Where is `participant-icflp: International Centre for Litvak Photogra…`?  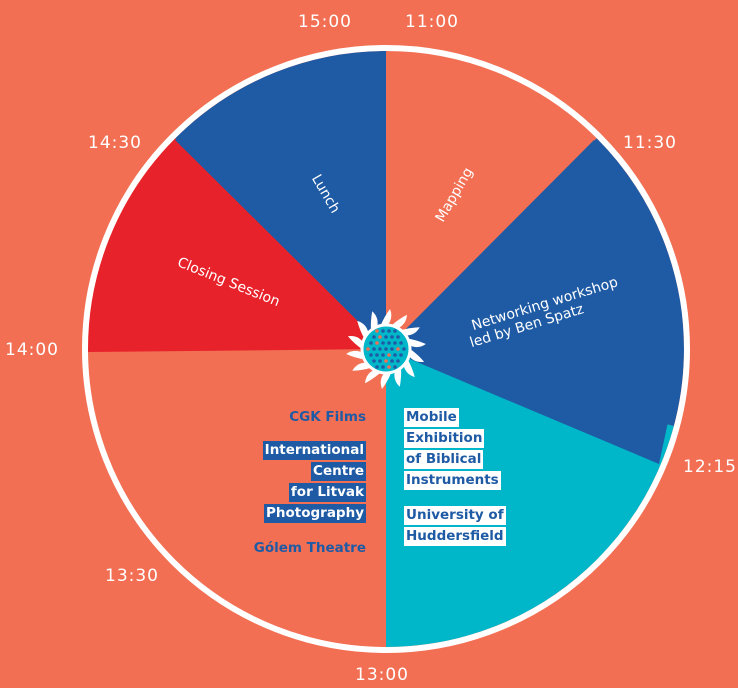
participant-icflp: International Centre for Litvak Photogra… is located at coordinates (293, 483).